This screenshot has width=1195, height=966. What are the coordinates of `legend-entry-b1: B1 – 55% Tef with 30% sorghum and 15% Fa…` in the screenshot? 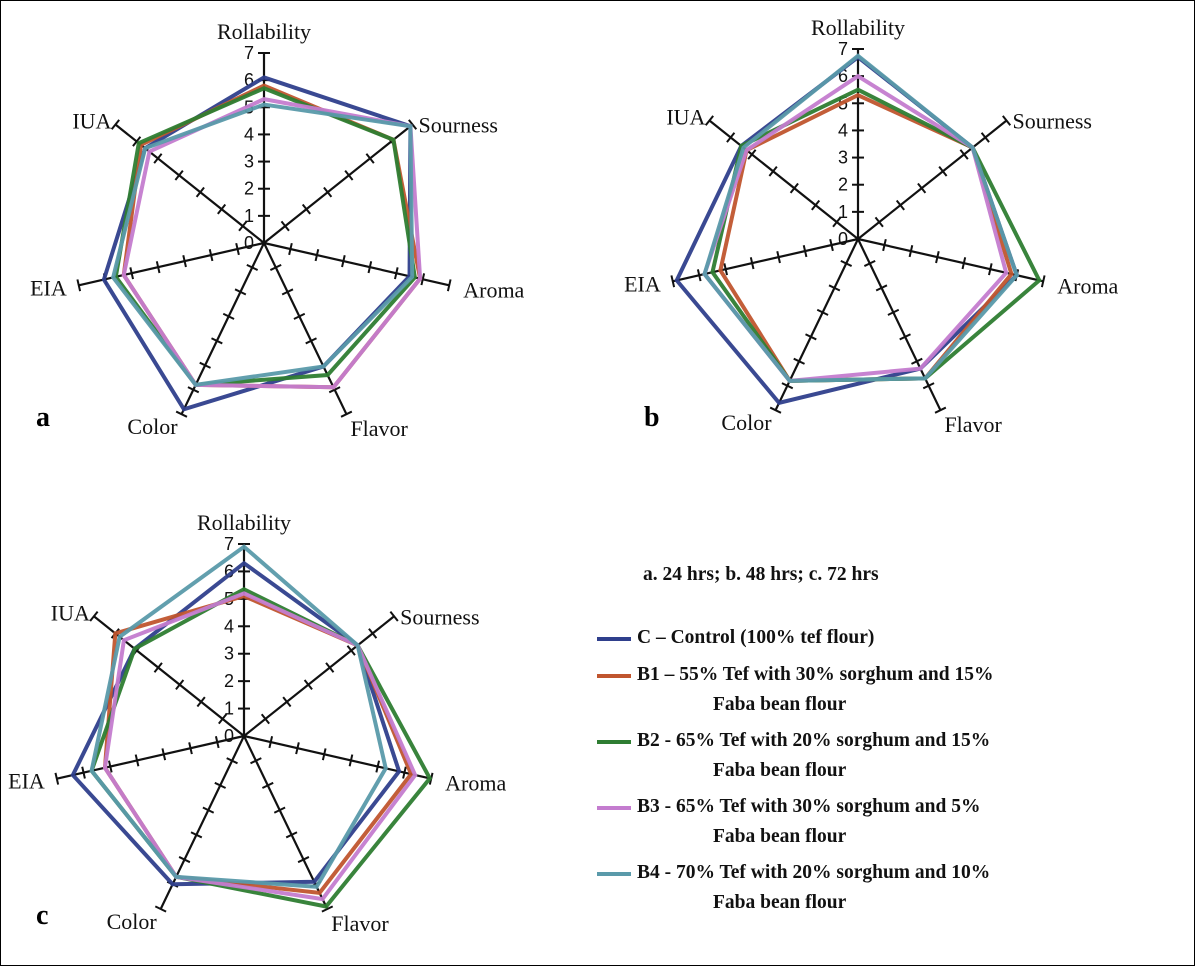 It's located at (795, 690).